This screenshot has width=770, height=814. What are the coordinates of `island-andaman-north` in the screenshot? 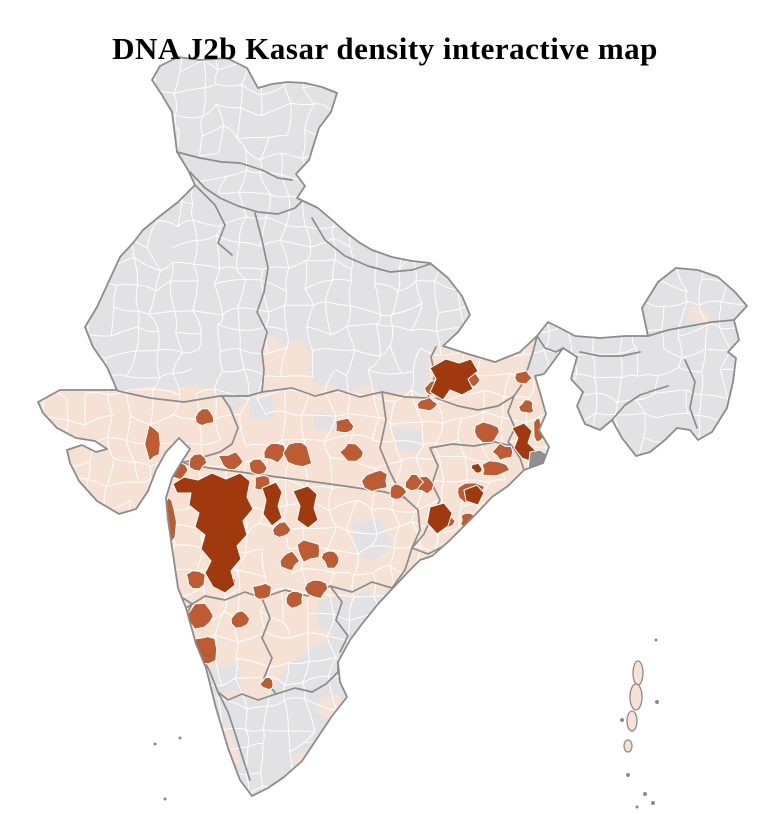 It's located at (638, 673).